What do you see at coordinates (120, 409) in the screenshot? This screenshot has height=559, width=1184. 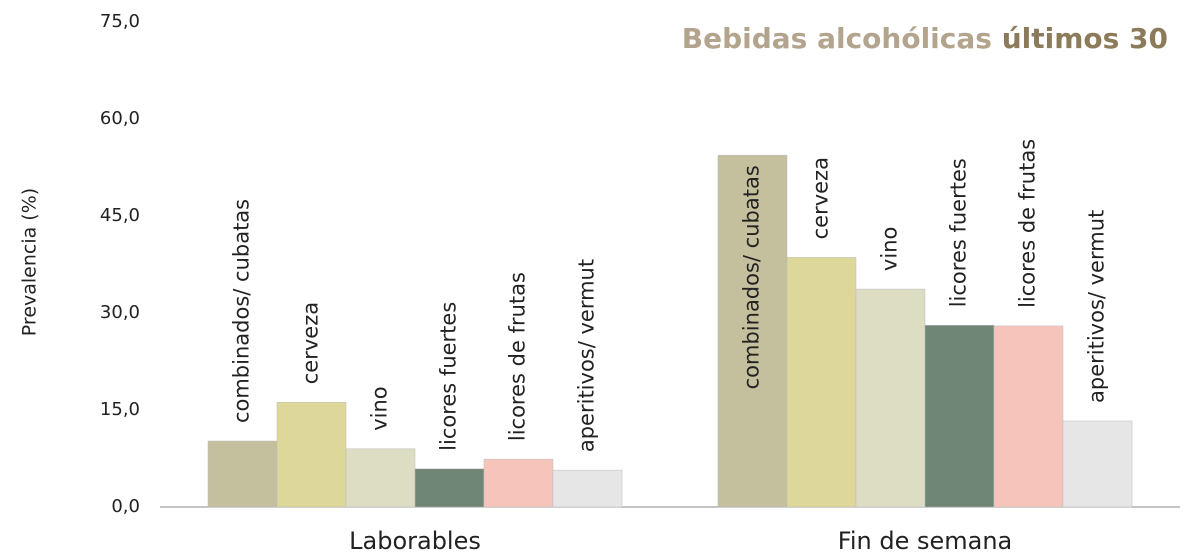 I see `y-tick-label: 15,0` at bounding box center [120, 409].